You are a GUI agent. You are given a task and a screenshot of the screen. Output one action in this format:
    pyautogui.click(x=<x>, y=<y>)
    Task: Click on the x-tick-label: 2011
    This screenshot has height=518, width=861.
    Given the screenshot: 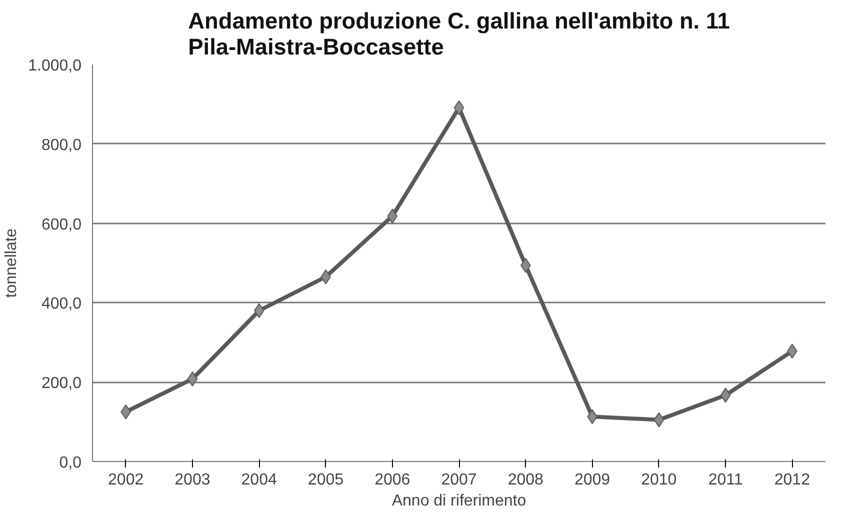 What is the action you would take?
    pyautogui.click(x=725, y=480)
    